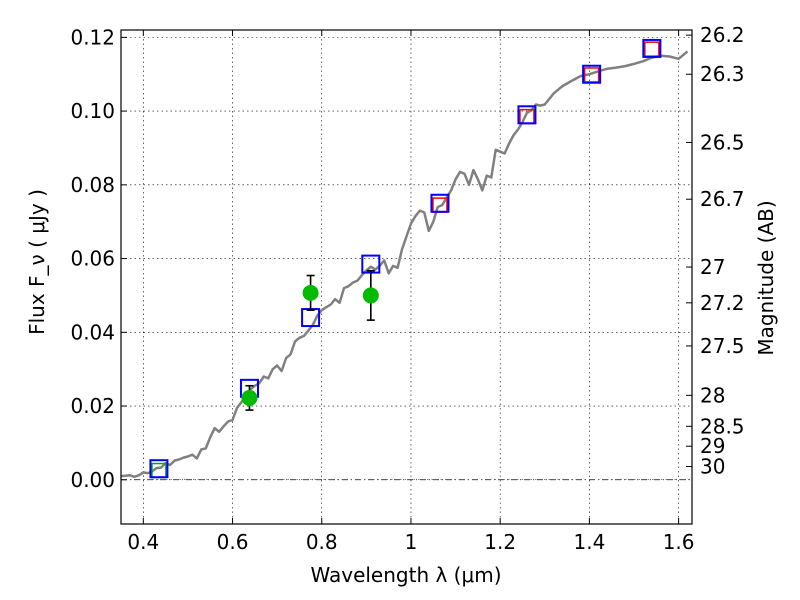 The image size is (800, 600). What do you see at coordinates (143, 542) in the screenshot?
I see `x-tick-label: 0.4` at bounding box center [143, 542].